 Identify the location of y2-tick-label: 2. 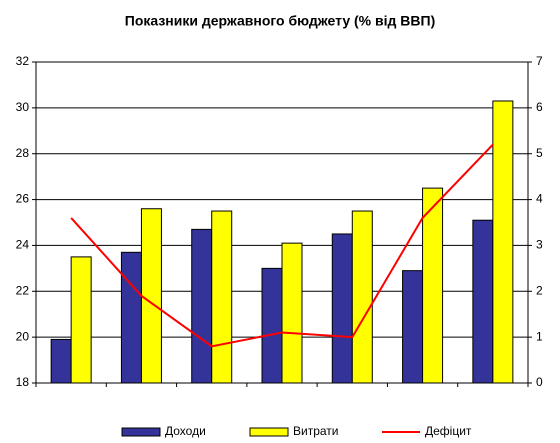
(539, 290).